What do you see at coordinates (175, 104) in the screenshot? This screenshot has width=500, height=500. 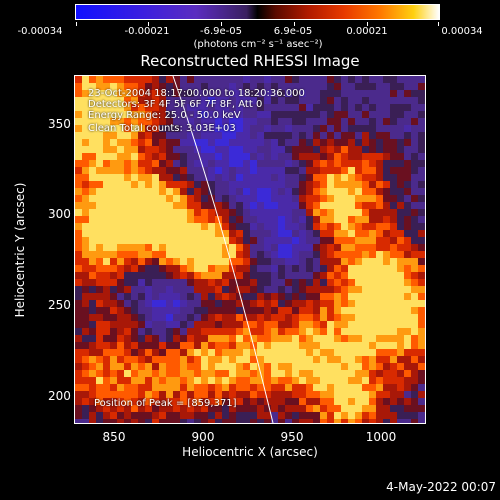 I see `detectors-text: Detectors: 3F 4F 5F 6F 7F 8F, Att 0` at bounding box center [175, 104].